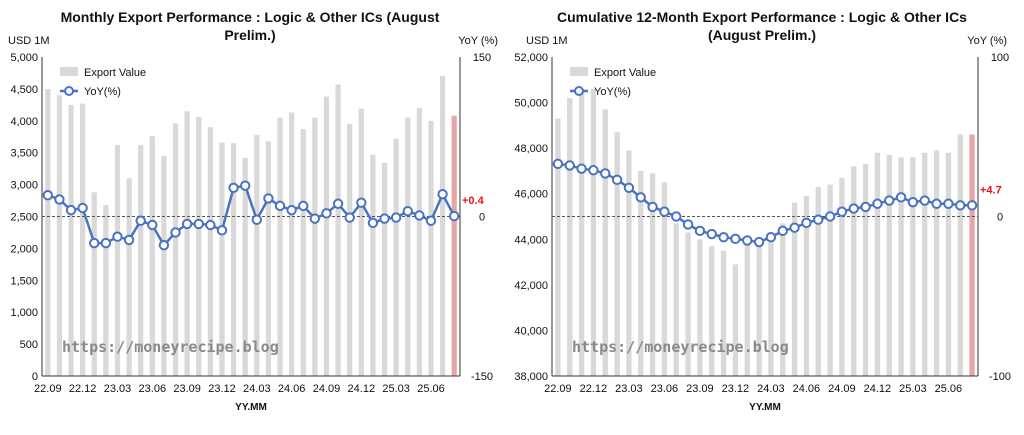 Image resolution: width=1024 pixels, height=435 pixels. What do you see at coordinates (1000, 58) in the screenshot?
I see `right-tick-label: 100` at bounding box center [1000, 58].